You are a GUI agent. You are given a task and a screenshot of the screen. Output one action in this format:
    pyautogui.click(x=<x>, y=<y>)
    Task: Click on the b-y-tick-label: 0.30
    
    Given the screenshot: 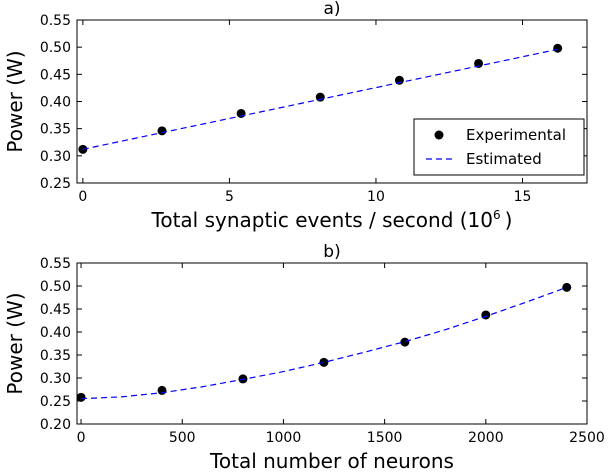 What is the action you would take?
    pyautogui.click(x=55, y=379)
    